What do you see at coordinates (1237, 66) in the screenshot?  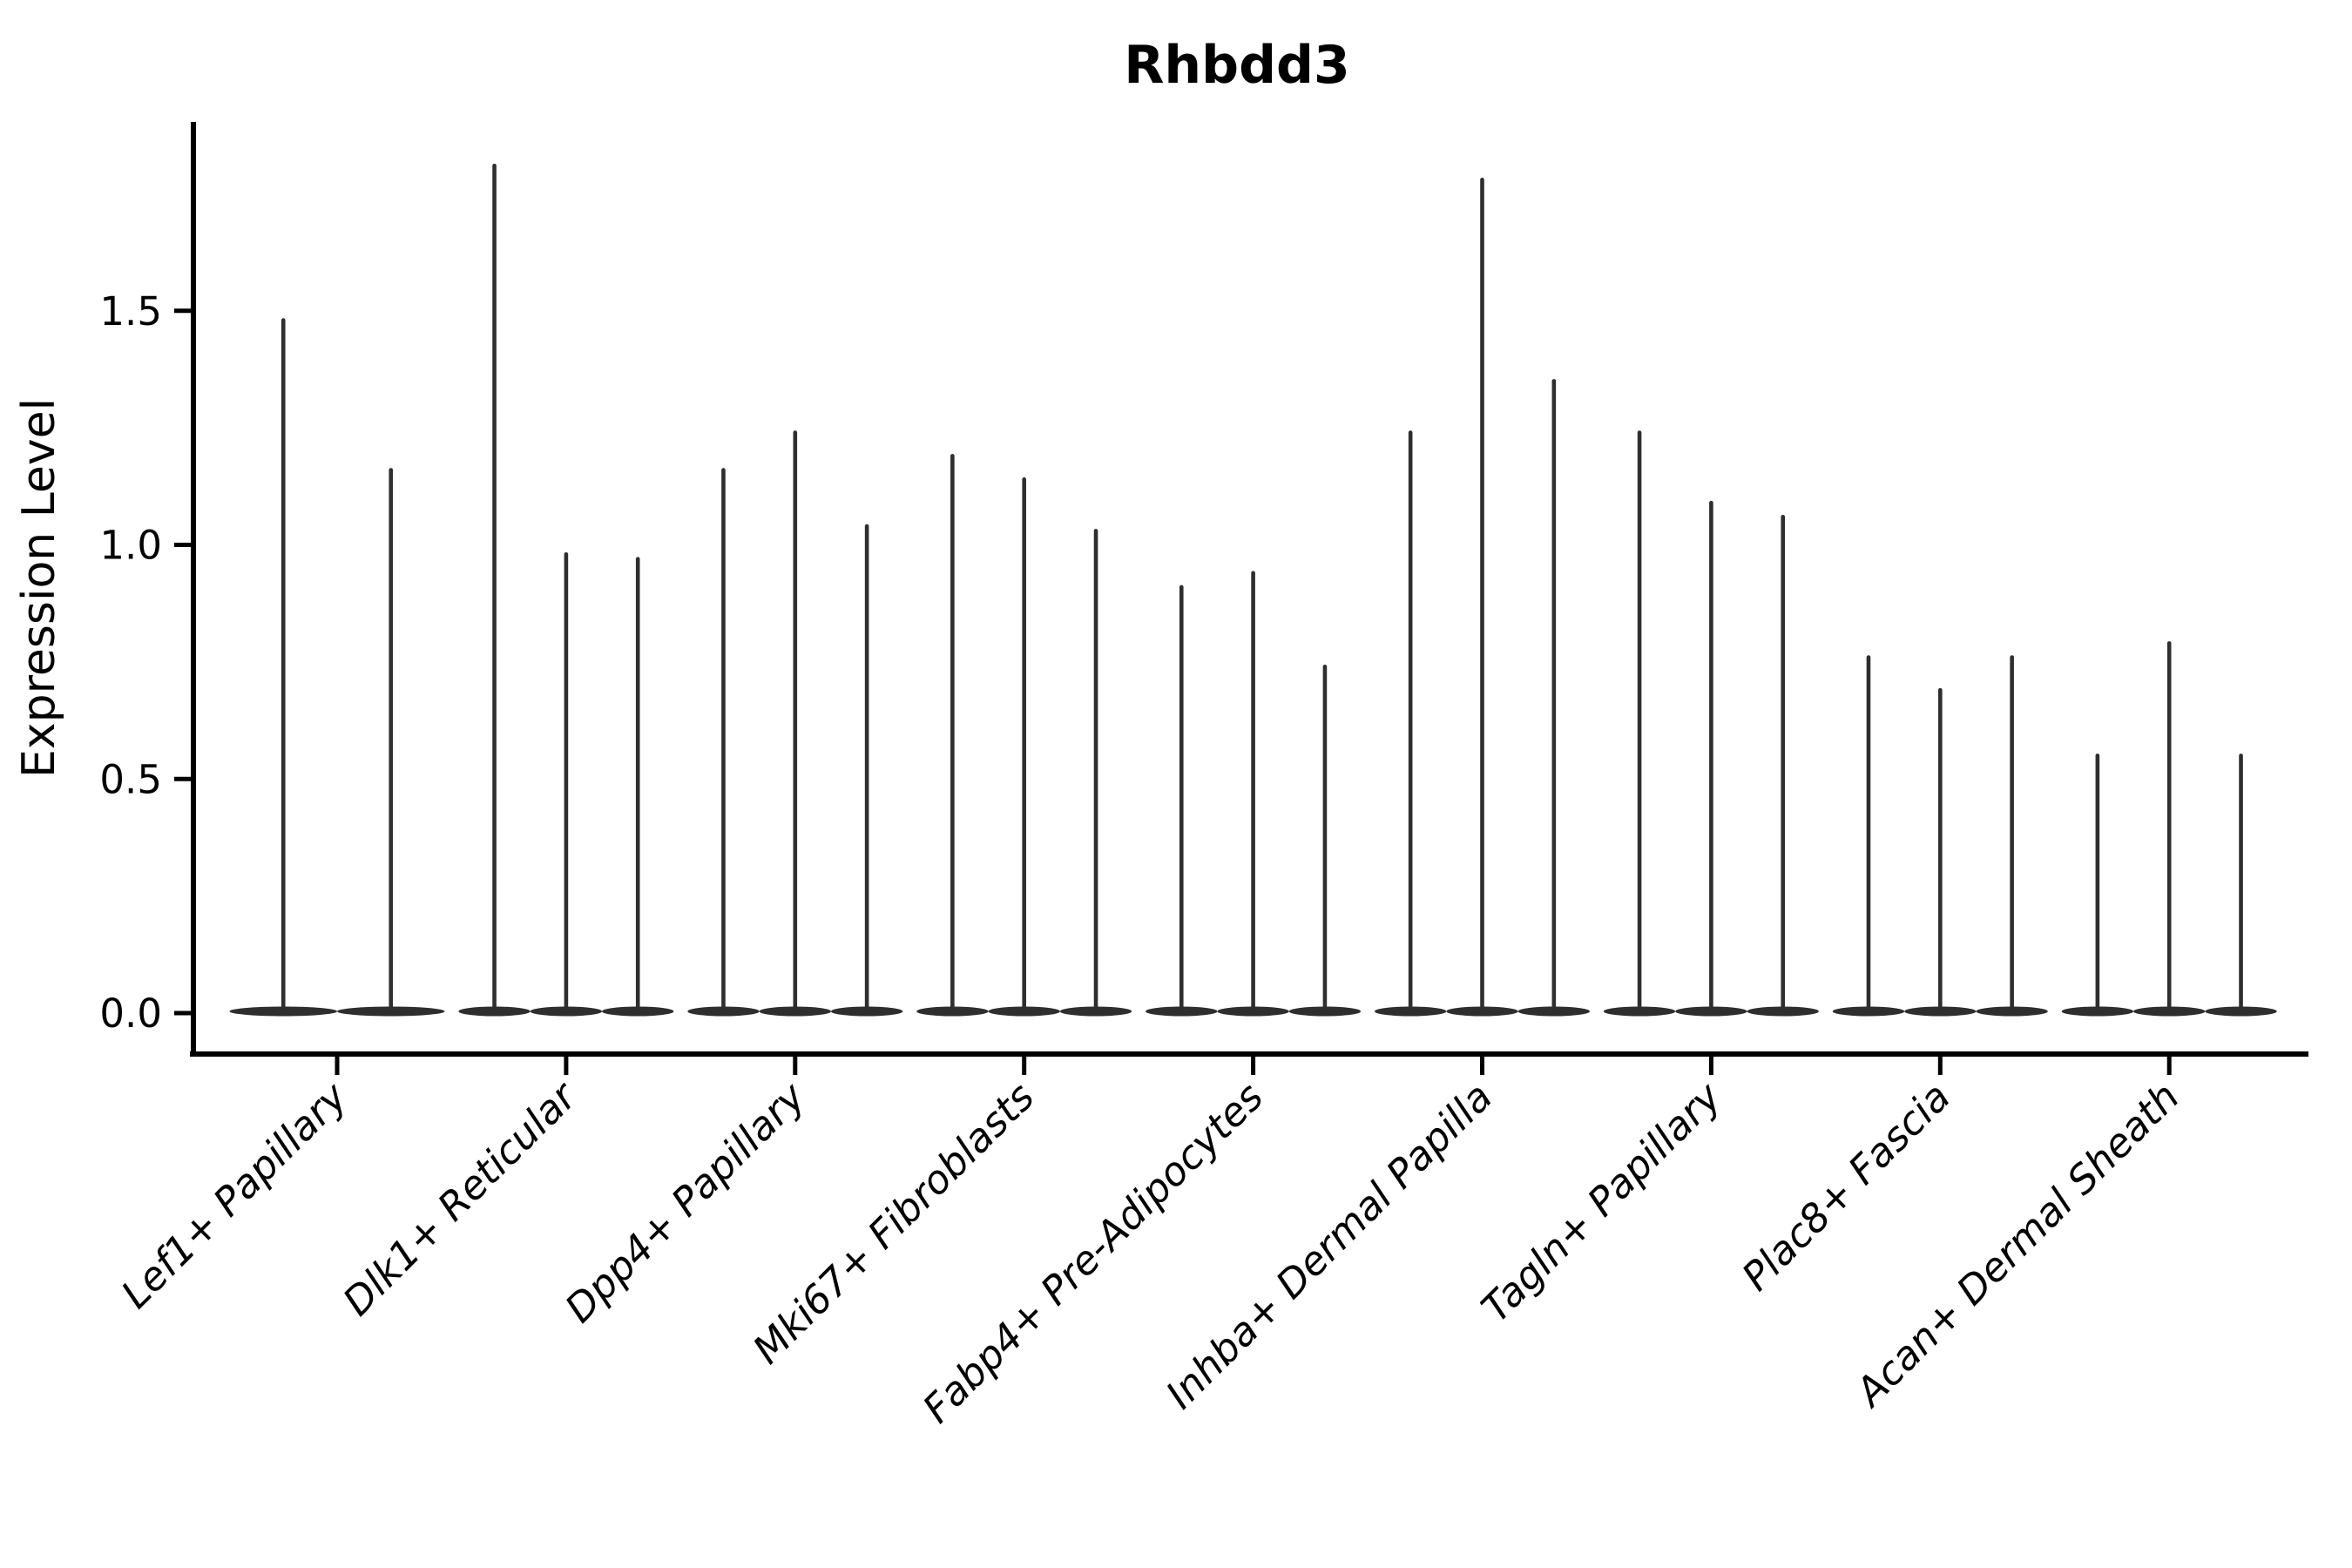 I see `plot-title: Rhbdd3` at bounding box center [1237, 66].